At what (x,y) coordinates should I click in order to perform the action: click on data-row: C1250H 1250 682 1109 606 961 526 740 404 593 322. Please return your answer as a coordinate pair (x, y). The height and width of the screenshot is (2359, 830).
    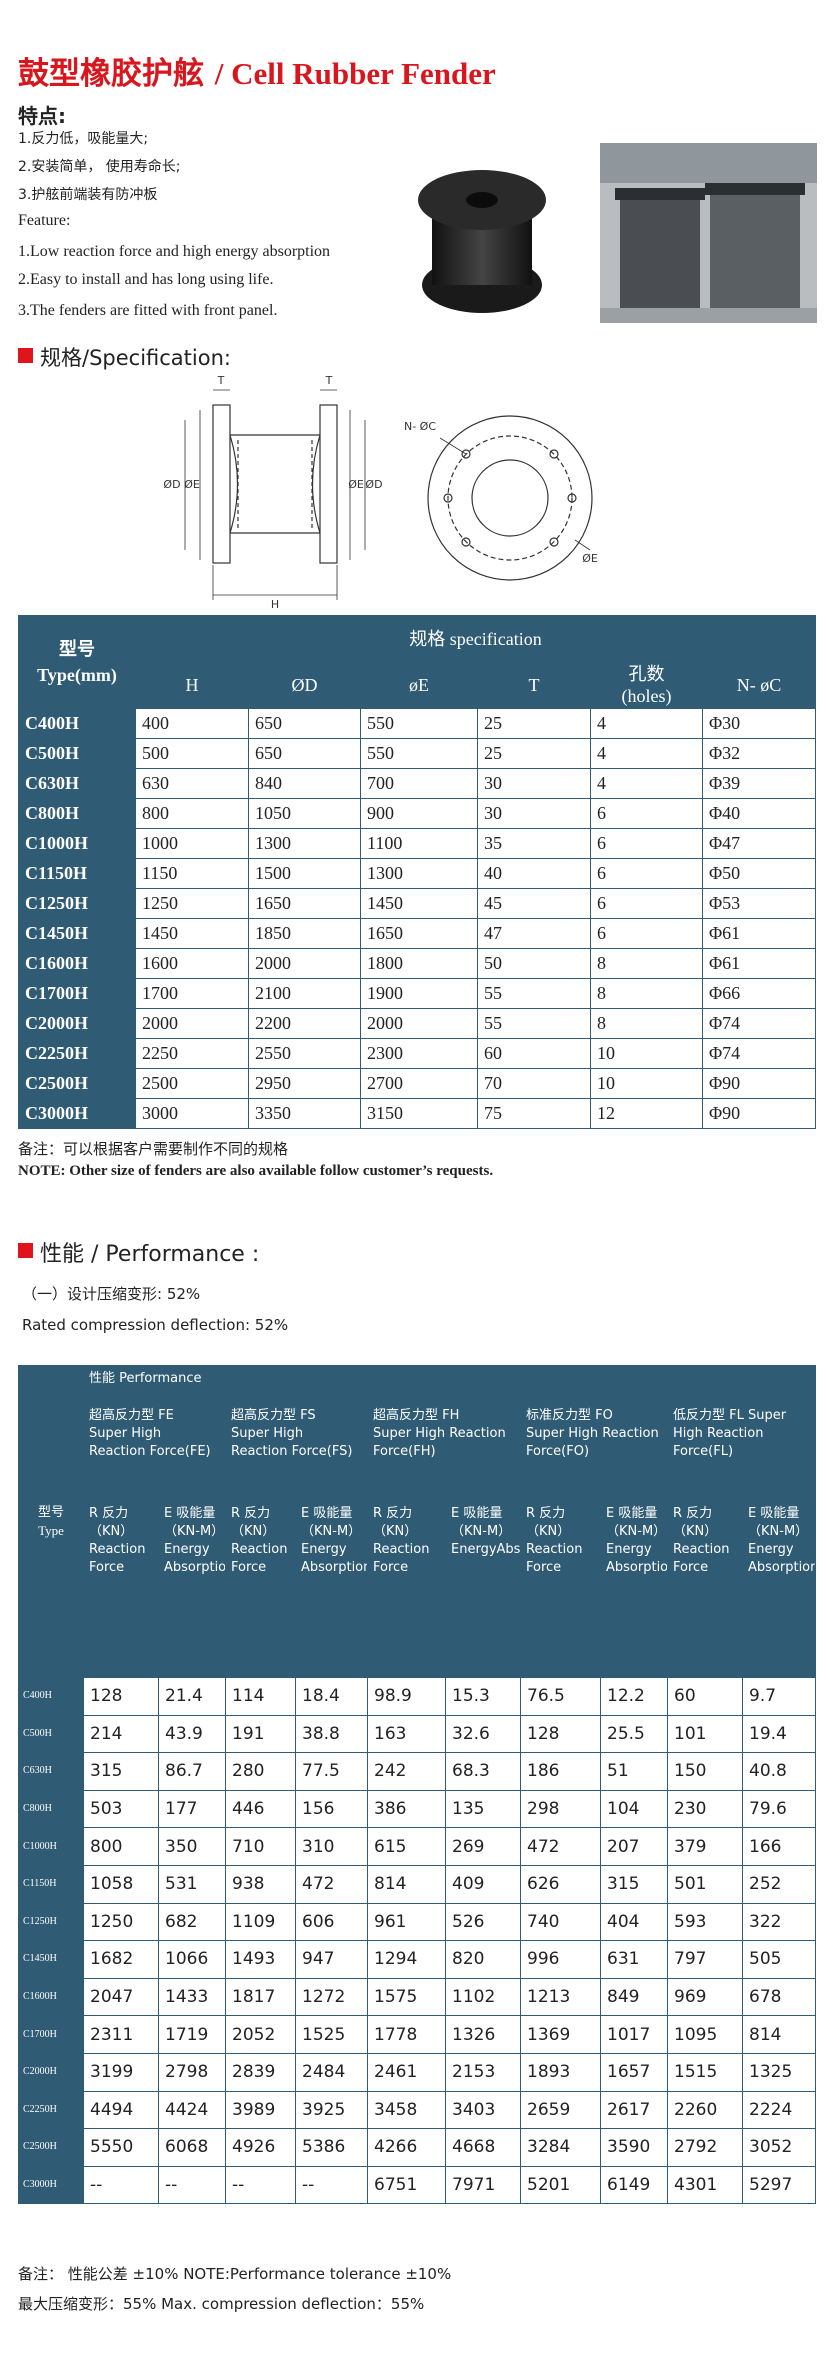
    Looking at the image, I should click on (417, 1922).